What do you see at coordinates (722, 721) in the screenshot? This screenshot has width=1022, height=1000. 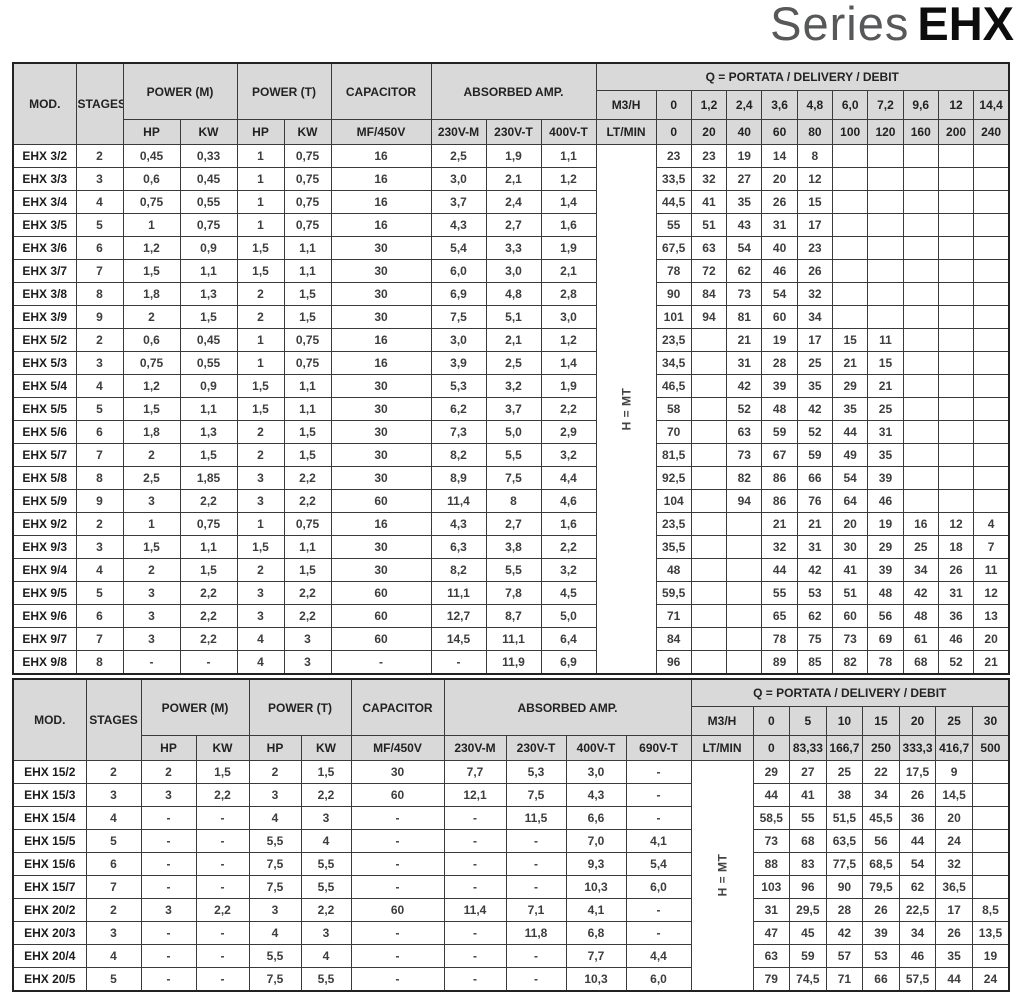 I see `m3h-label: M3/H` at bounding box center [722, 721].